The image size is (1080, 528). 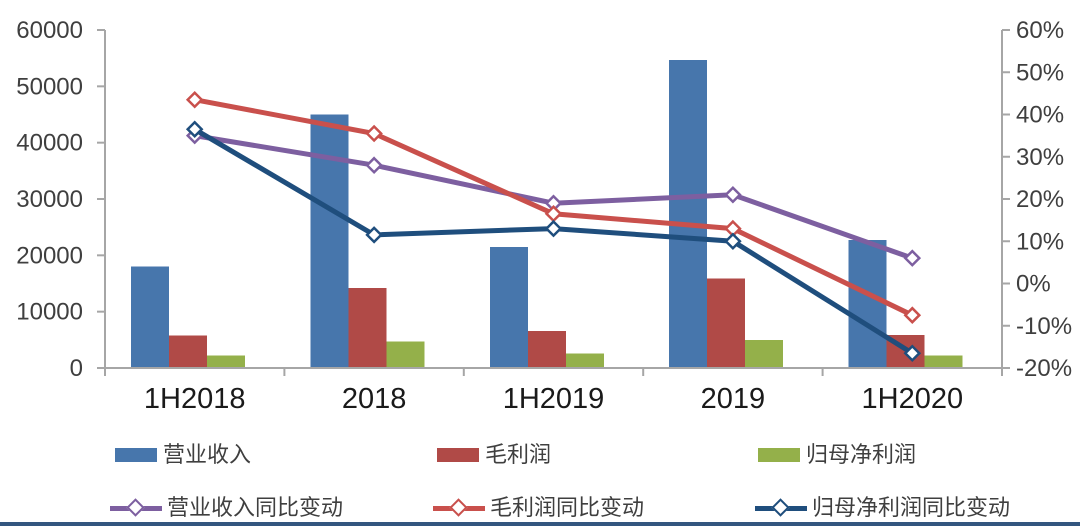 What do you see at coordinates (508, 307) in the screenshot?
I see `revenue-bar-1H2019` at bounding box center [508, 307].